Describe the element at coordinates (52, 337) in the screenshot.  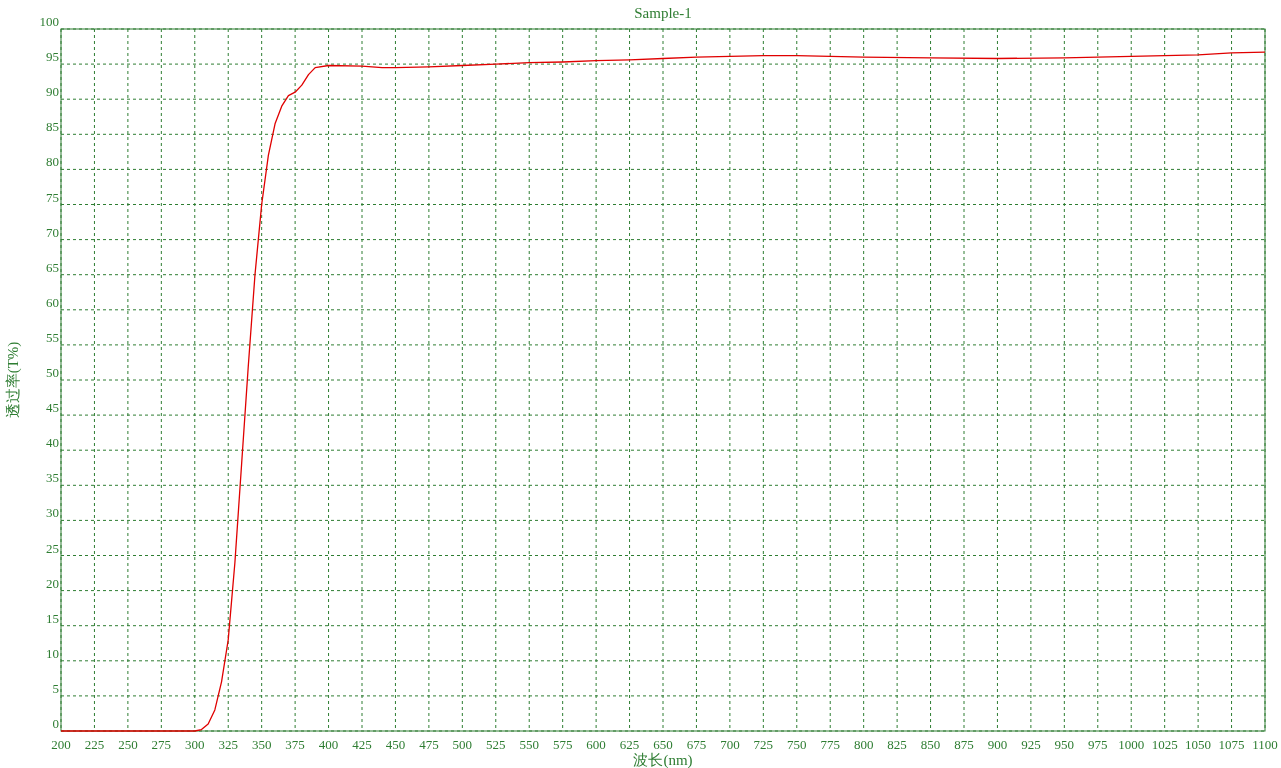
I see `y-tick-label: 55` at that location.